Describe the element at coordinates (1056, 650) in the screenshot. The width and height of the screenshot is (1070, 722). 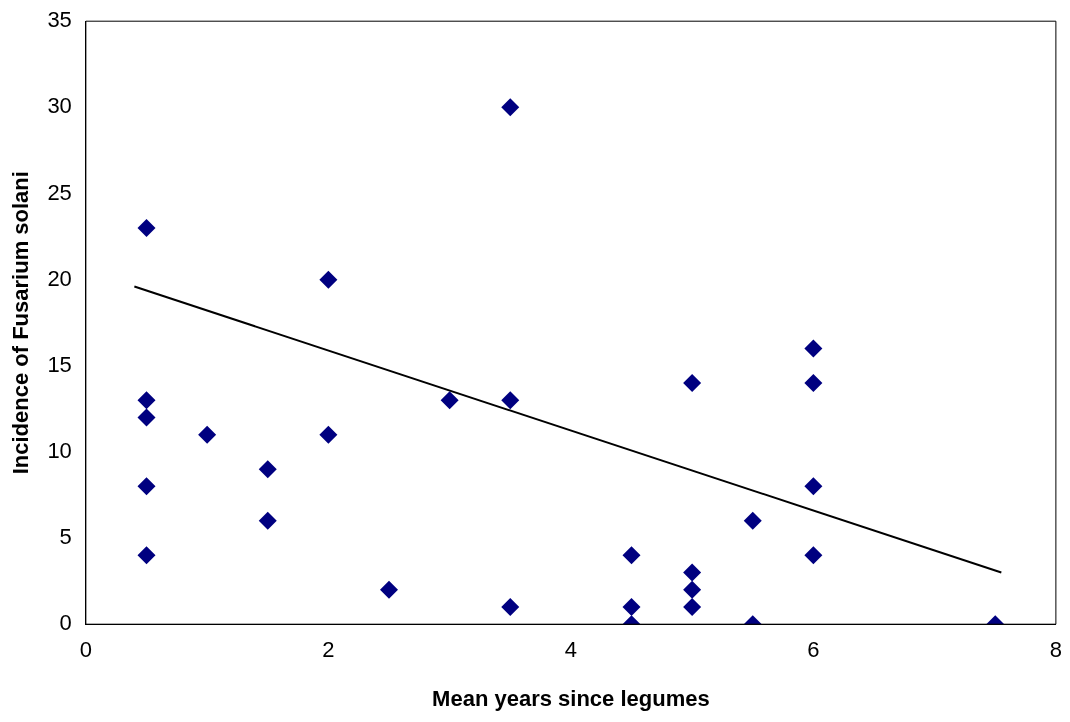
I see `x-tick-label: 8` at that location.